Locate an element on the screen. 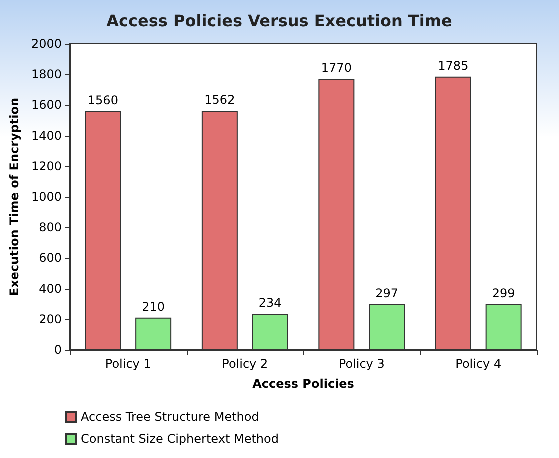  data-label: 210 is located at coordinates (154, 307).